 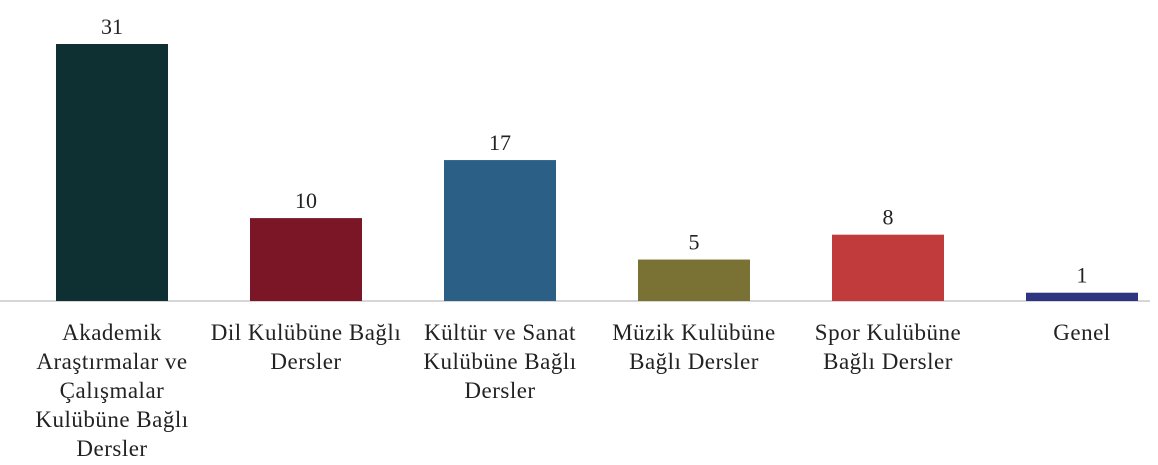 What do you see at coordinates (500, 142) in the screenshot?
I see `value-label: 17` at bounding box center [500, 142].